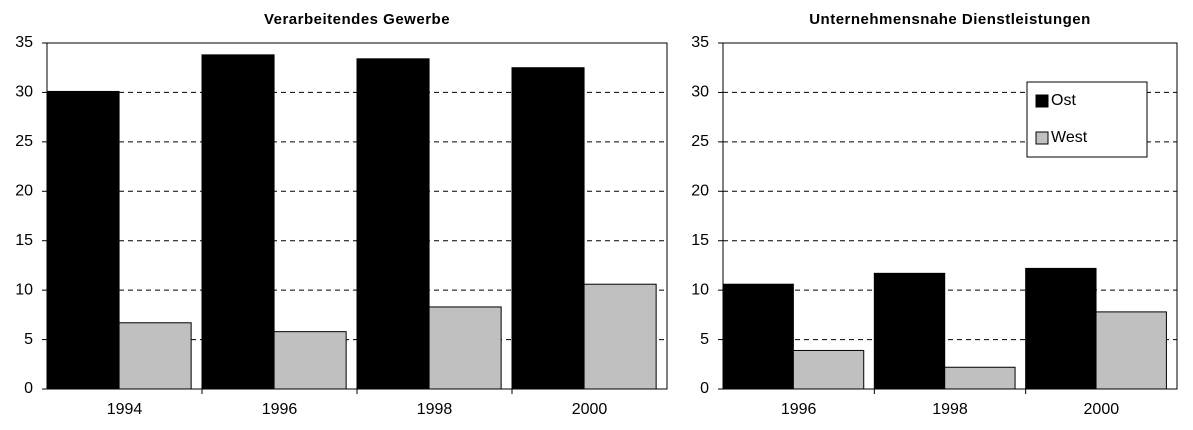 The image size is (1193, 430). I want to click on legend-label: Ost, so click(1063, 100).